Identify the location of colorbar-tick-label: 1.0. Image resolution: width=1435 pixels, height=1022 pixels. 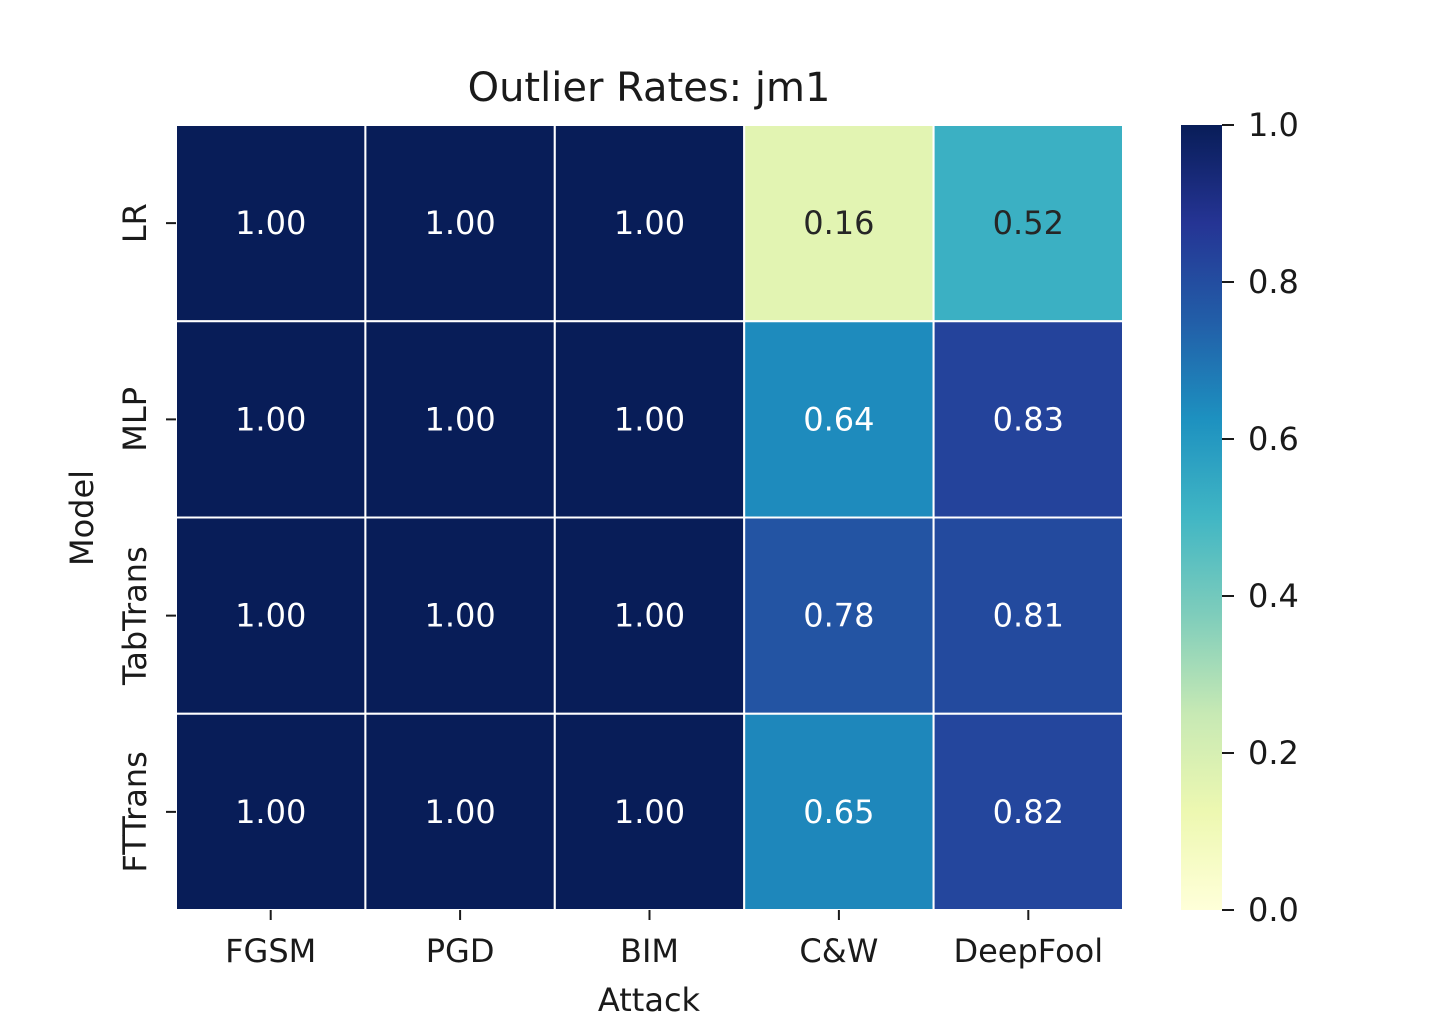
(1273, 125).